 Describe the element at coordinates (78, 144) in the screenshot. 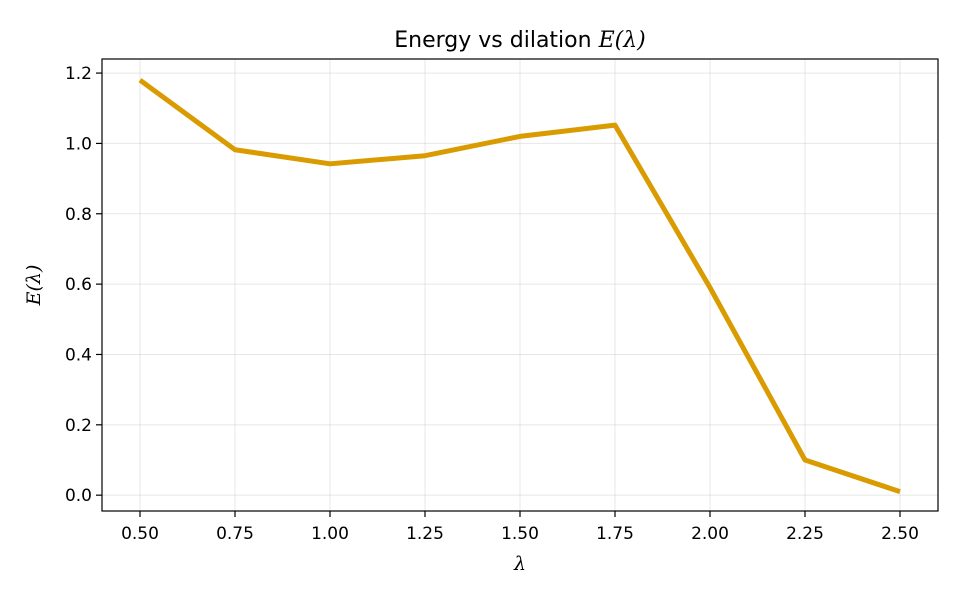

I see `y-tick-label: 1.0` at that location.